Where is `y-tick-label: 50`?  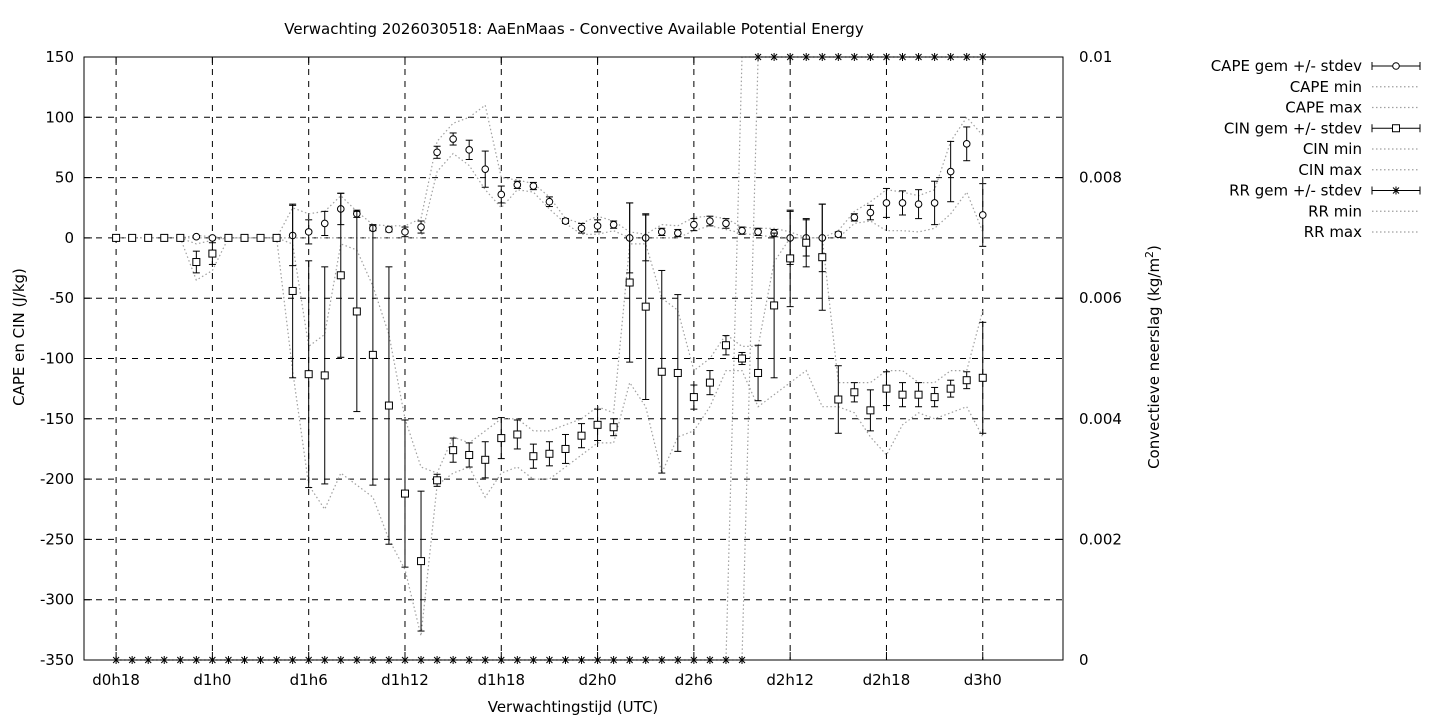 y-tick-label: 50 is located at coordinates (64, 178).